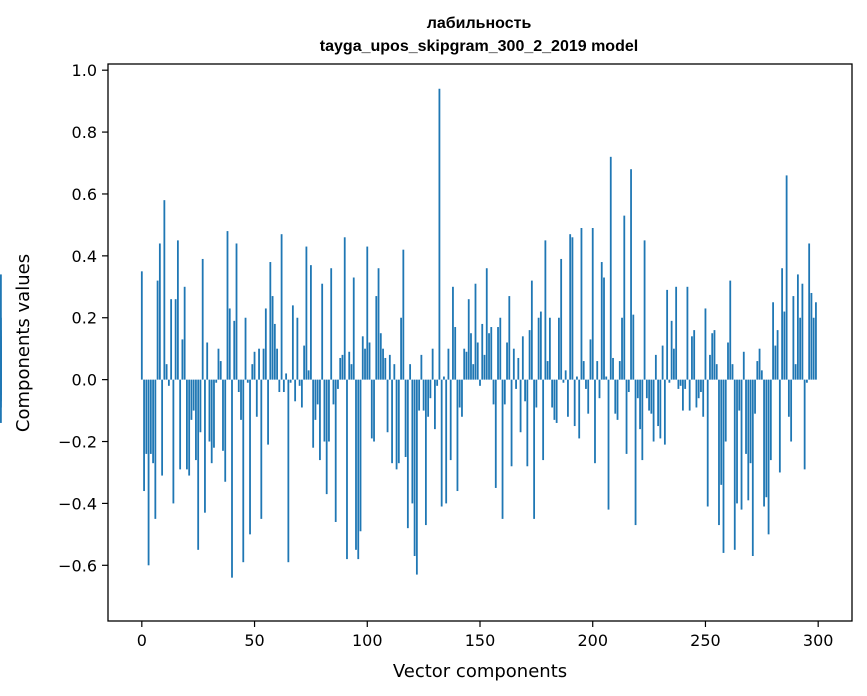  Describe the element at coordinates (592, 640) in the screenshot. I see `x-tick-label: 200` at that location.